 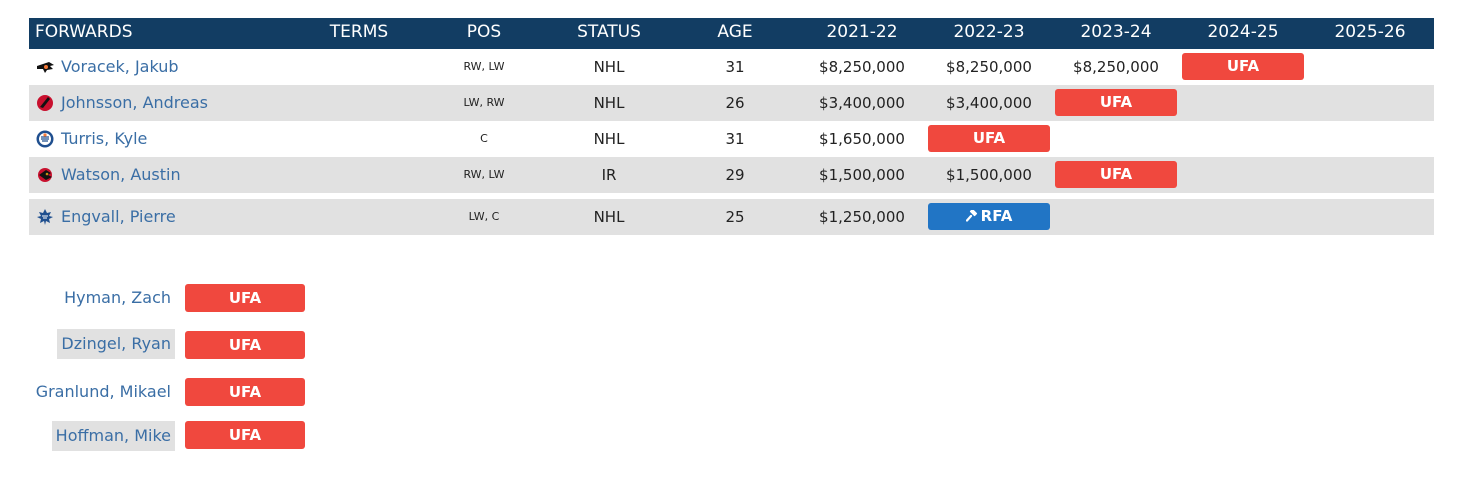 I want to click on pos-cell: LW, C, so click(x=484, y=216).